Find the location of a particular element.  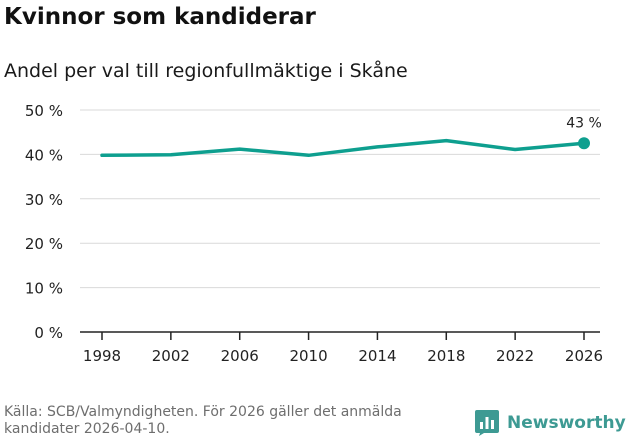

end-value-label: 43 % is located at coordinates (584, 123).